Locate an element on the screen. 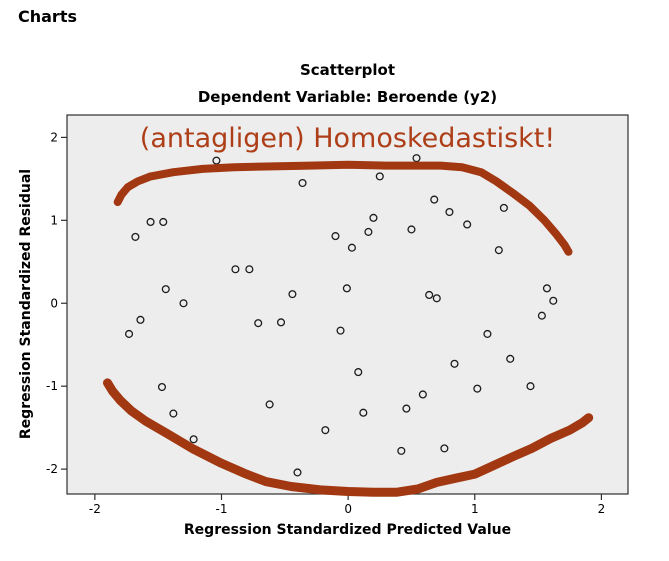 The height and width of the screenshot is (561, 669). y-axis-label: Regression Standardized Residual is located at coordinates (26, 304).